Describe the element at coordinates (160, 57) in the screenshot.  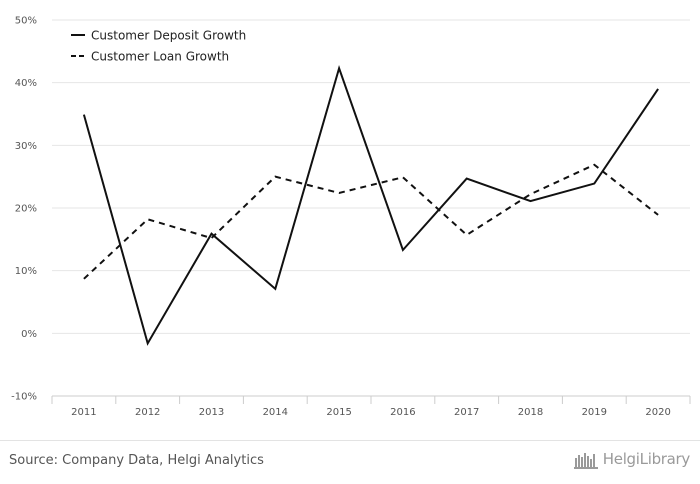
I see `legend-label: Customer Loan Growth` at that location.